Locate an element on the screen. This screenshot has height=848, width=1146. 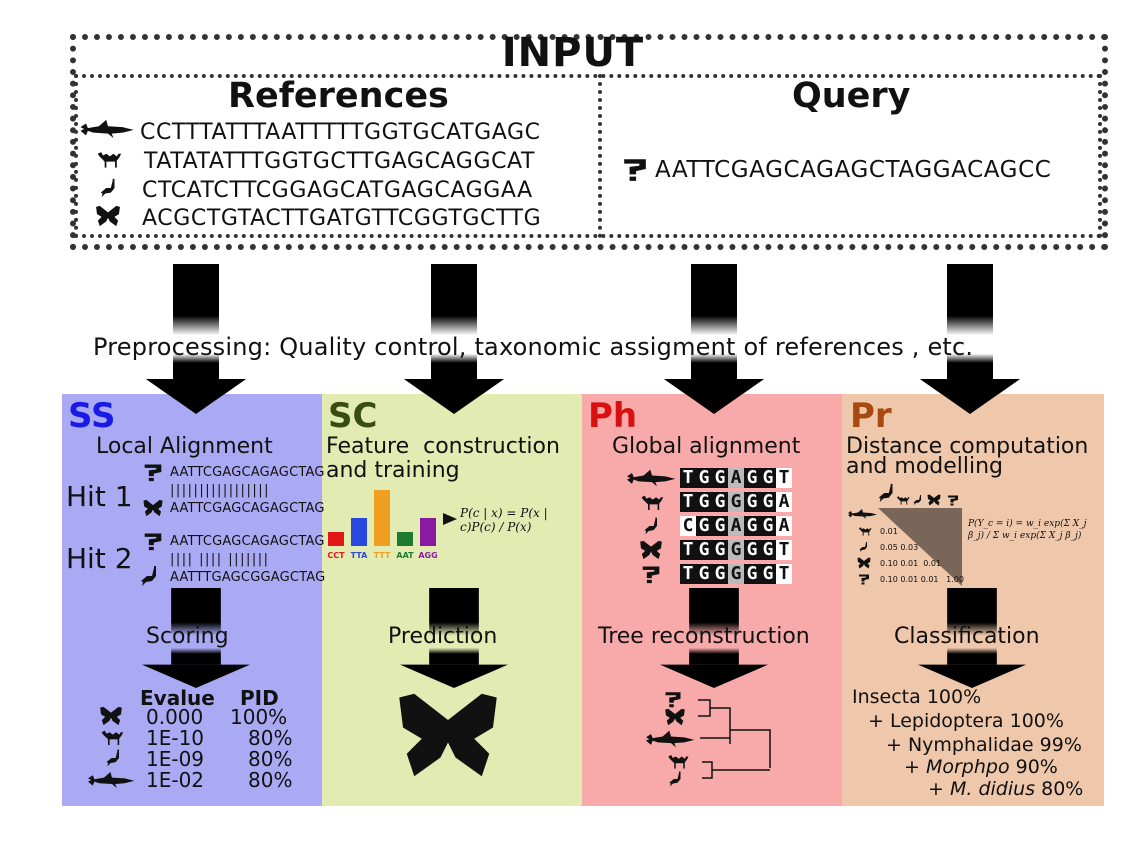
pid-3: 80% is located at coordinates (270, 759).